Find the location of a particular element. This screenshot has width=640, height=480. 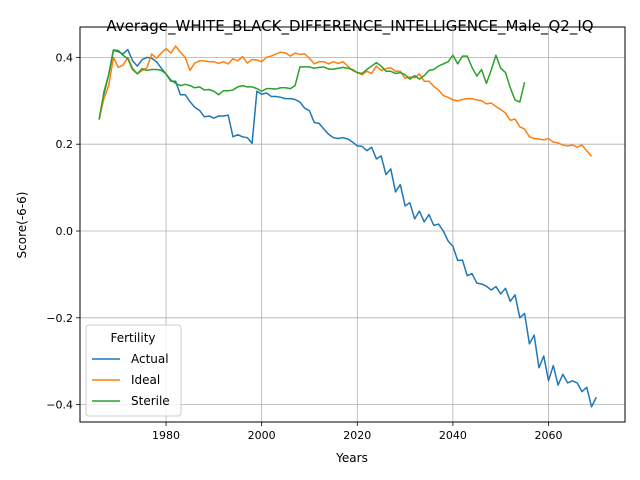

y-tick-label: −0.4 is located at coordinates (59, 405).